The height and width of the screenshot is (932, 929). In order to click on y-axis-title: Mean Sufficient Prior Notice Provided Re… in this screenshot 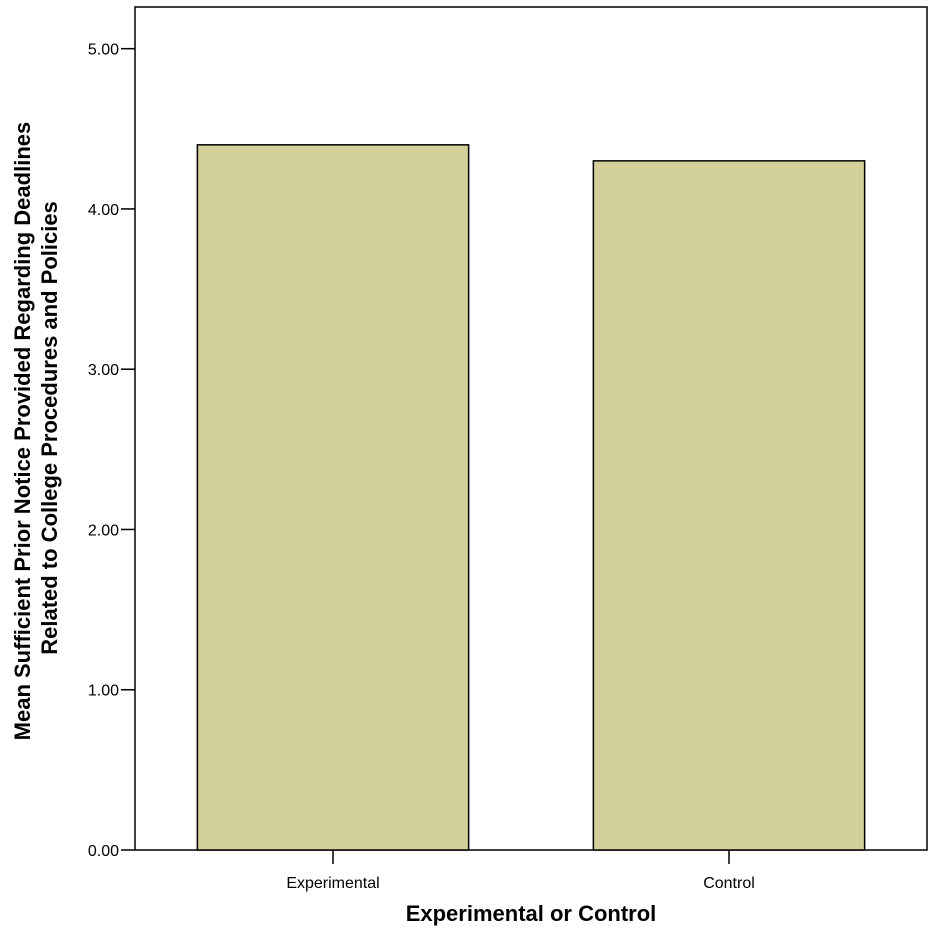, I will do `click(36, 428)`.